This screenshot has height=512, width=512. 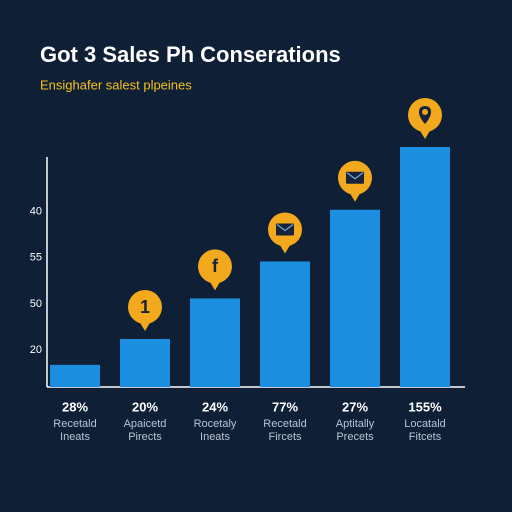 What do you see at coordinates (36, 350) in the screenshot?
I see `y-tick-label: 20` at bounding box center [36, 350].